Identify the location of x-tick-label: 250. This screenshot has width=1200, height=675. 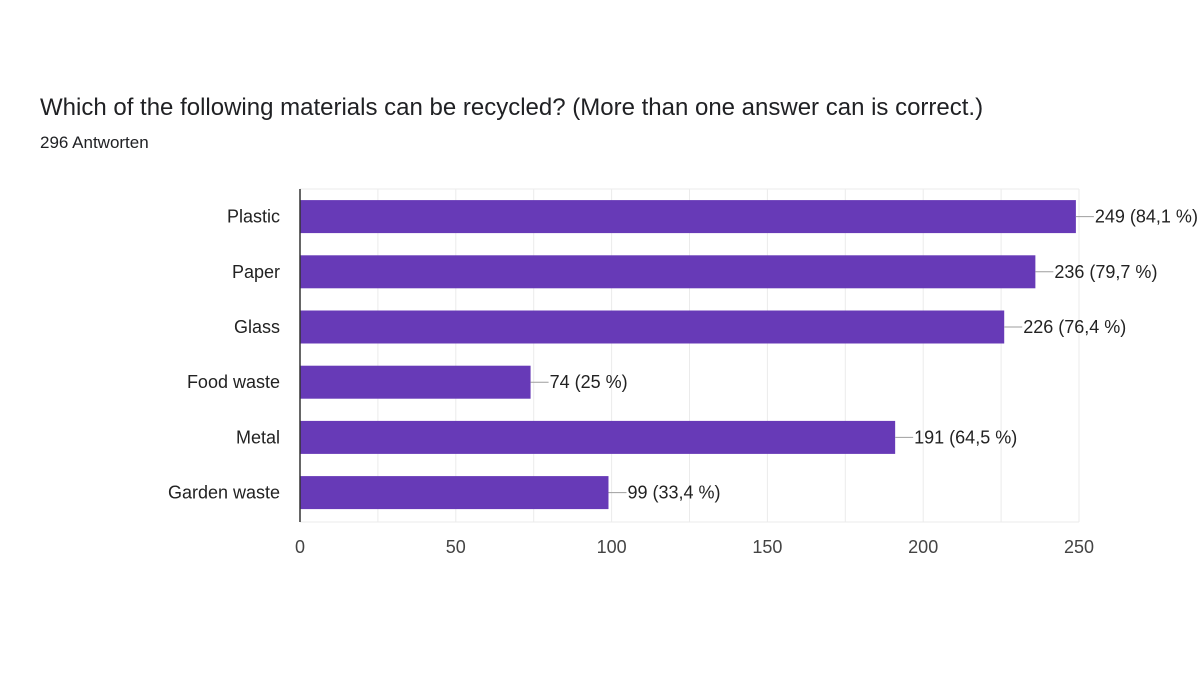
(1079, 547).